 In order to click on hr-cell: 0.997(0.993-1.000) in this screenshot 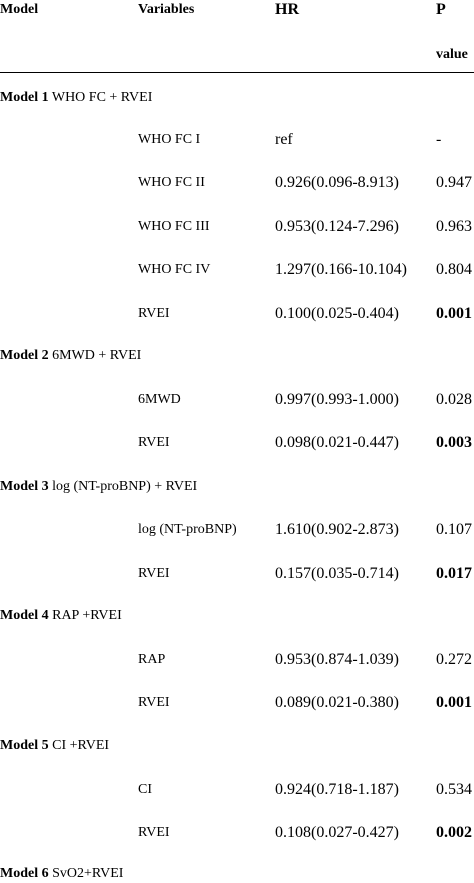, I will do `click(337, 399)`.